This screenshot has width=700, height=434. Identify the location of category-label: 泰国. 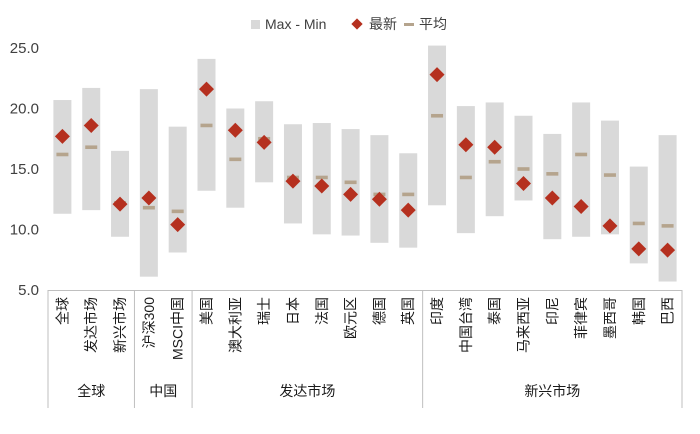
(495, 311).